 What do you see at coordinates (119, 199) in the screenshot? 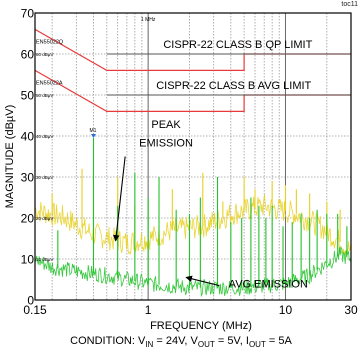
I see `peak-arrow` at bounding box center [119, 199].